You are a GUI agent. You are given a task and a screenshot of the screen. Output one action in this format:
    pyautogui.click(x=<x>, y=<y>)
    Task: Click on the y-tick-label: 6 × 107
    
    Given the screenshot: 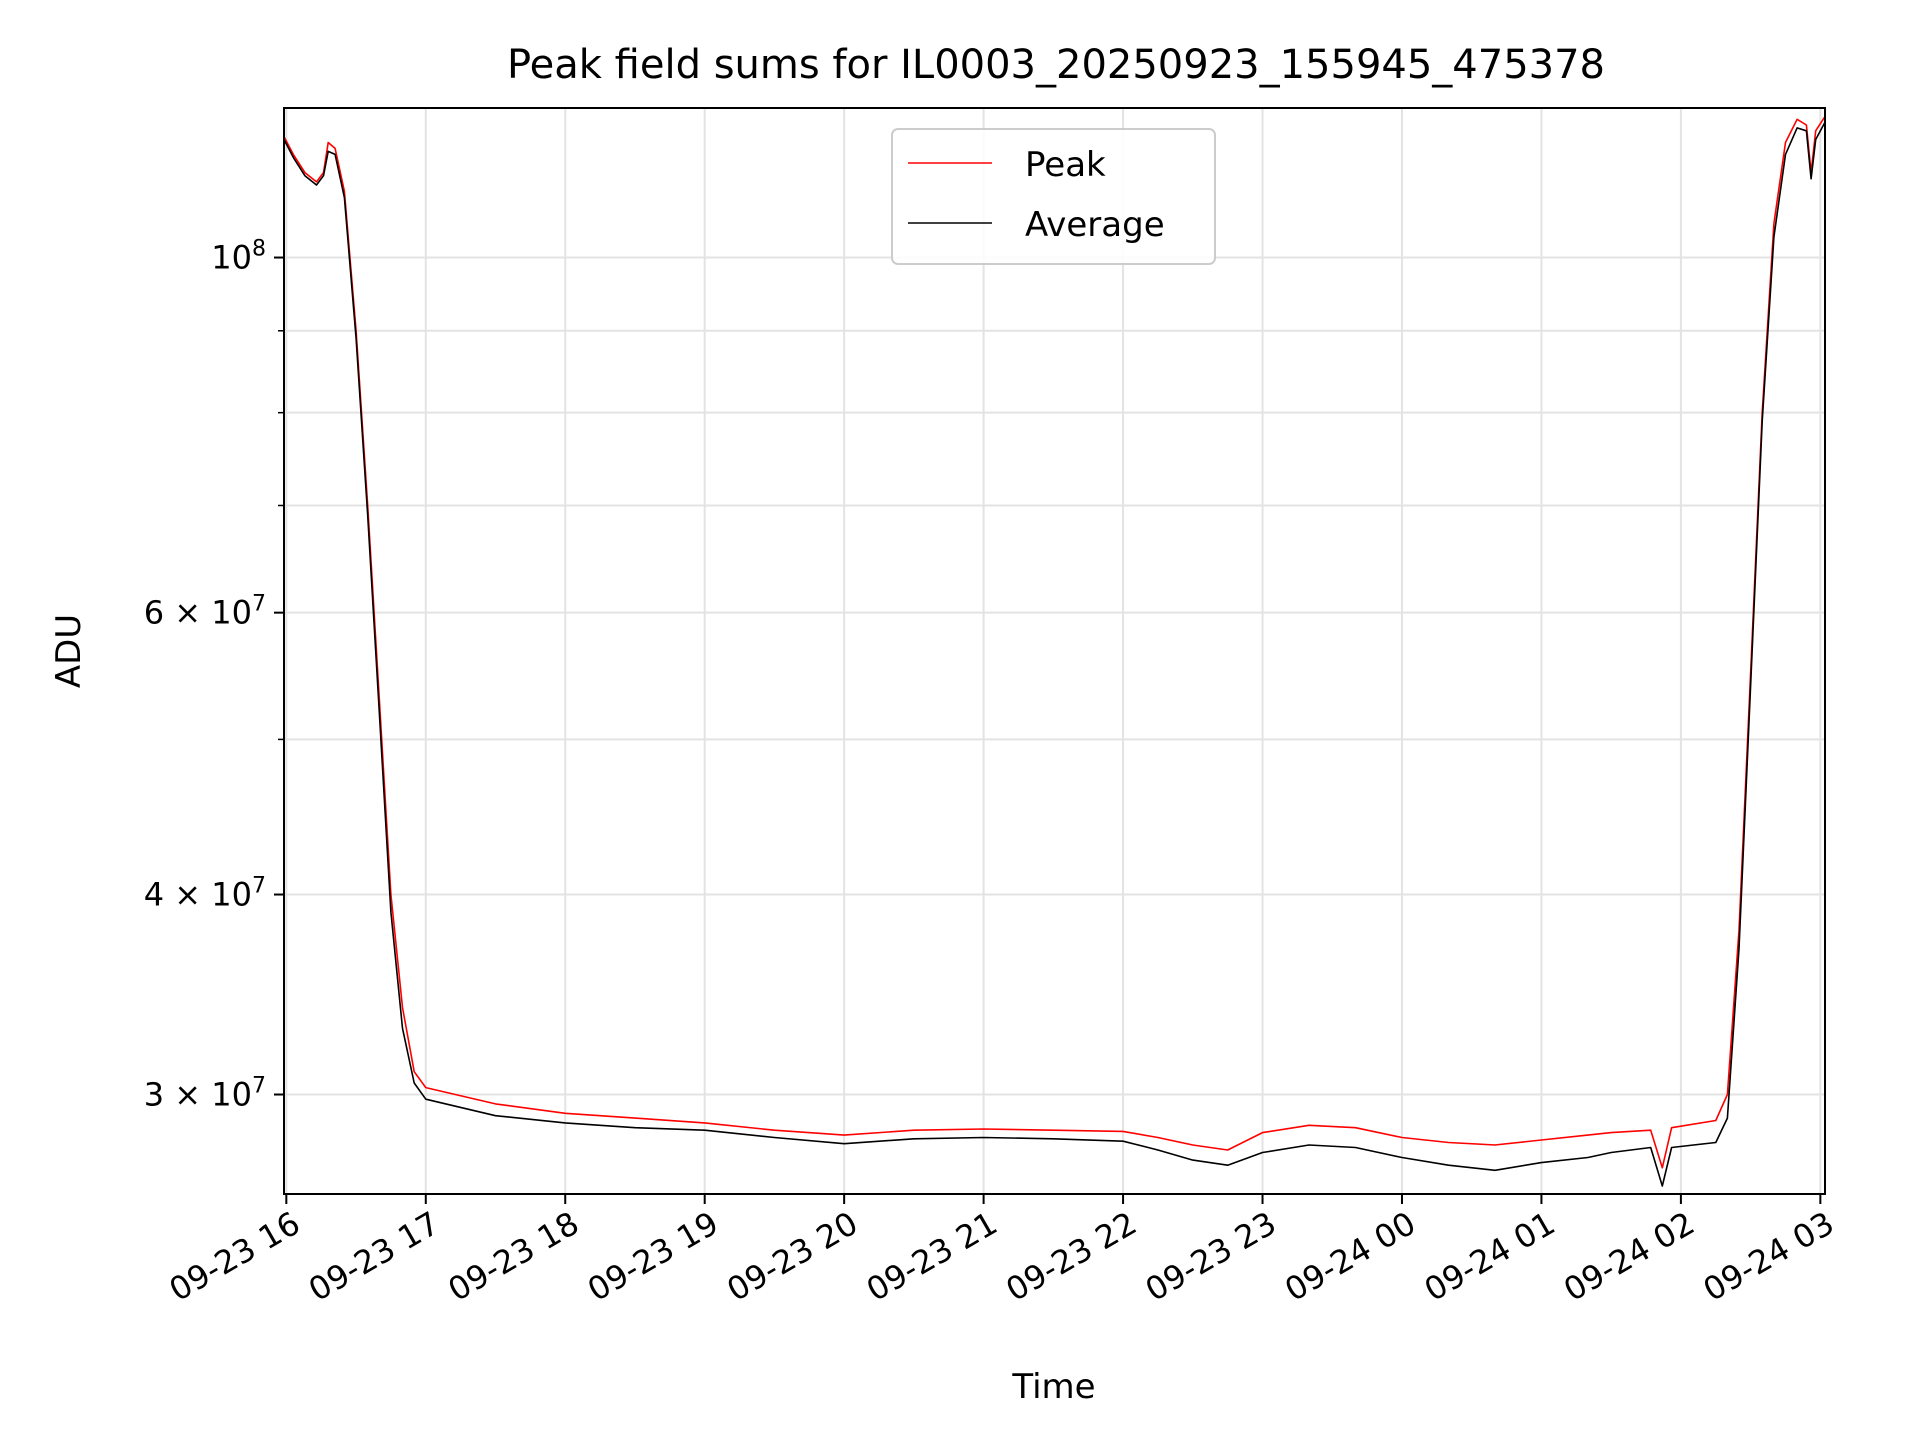 What is the action you would take?
    pyautogui.click(x=205, y=612)
    